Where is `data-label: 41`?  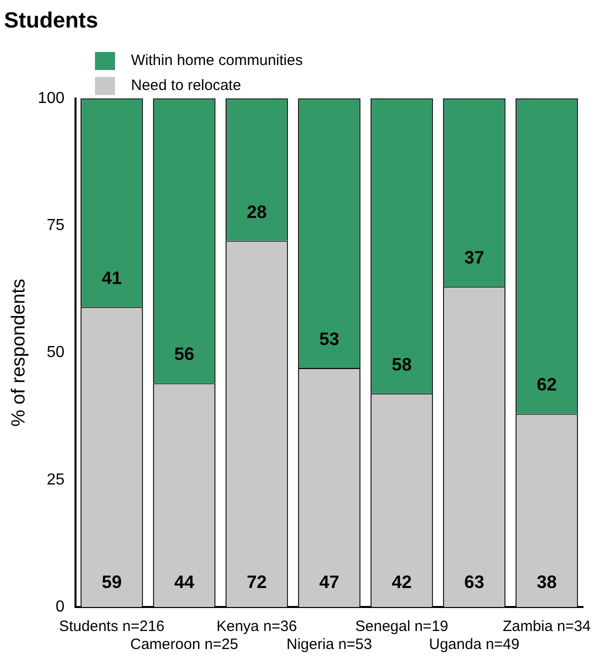 data-label: 41 is located at coordinates (112, 278).